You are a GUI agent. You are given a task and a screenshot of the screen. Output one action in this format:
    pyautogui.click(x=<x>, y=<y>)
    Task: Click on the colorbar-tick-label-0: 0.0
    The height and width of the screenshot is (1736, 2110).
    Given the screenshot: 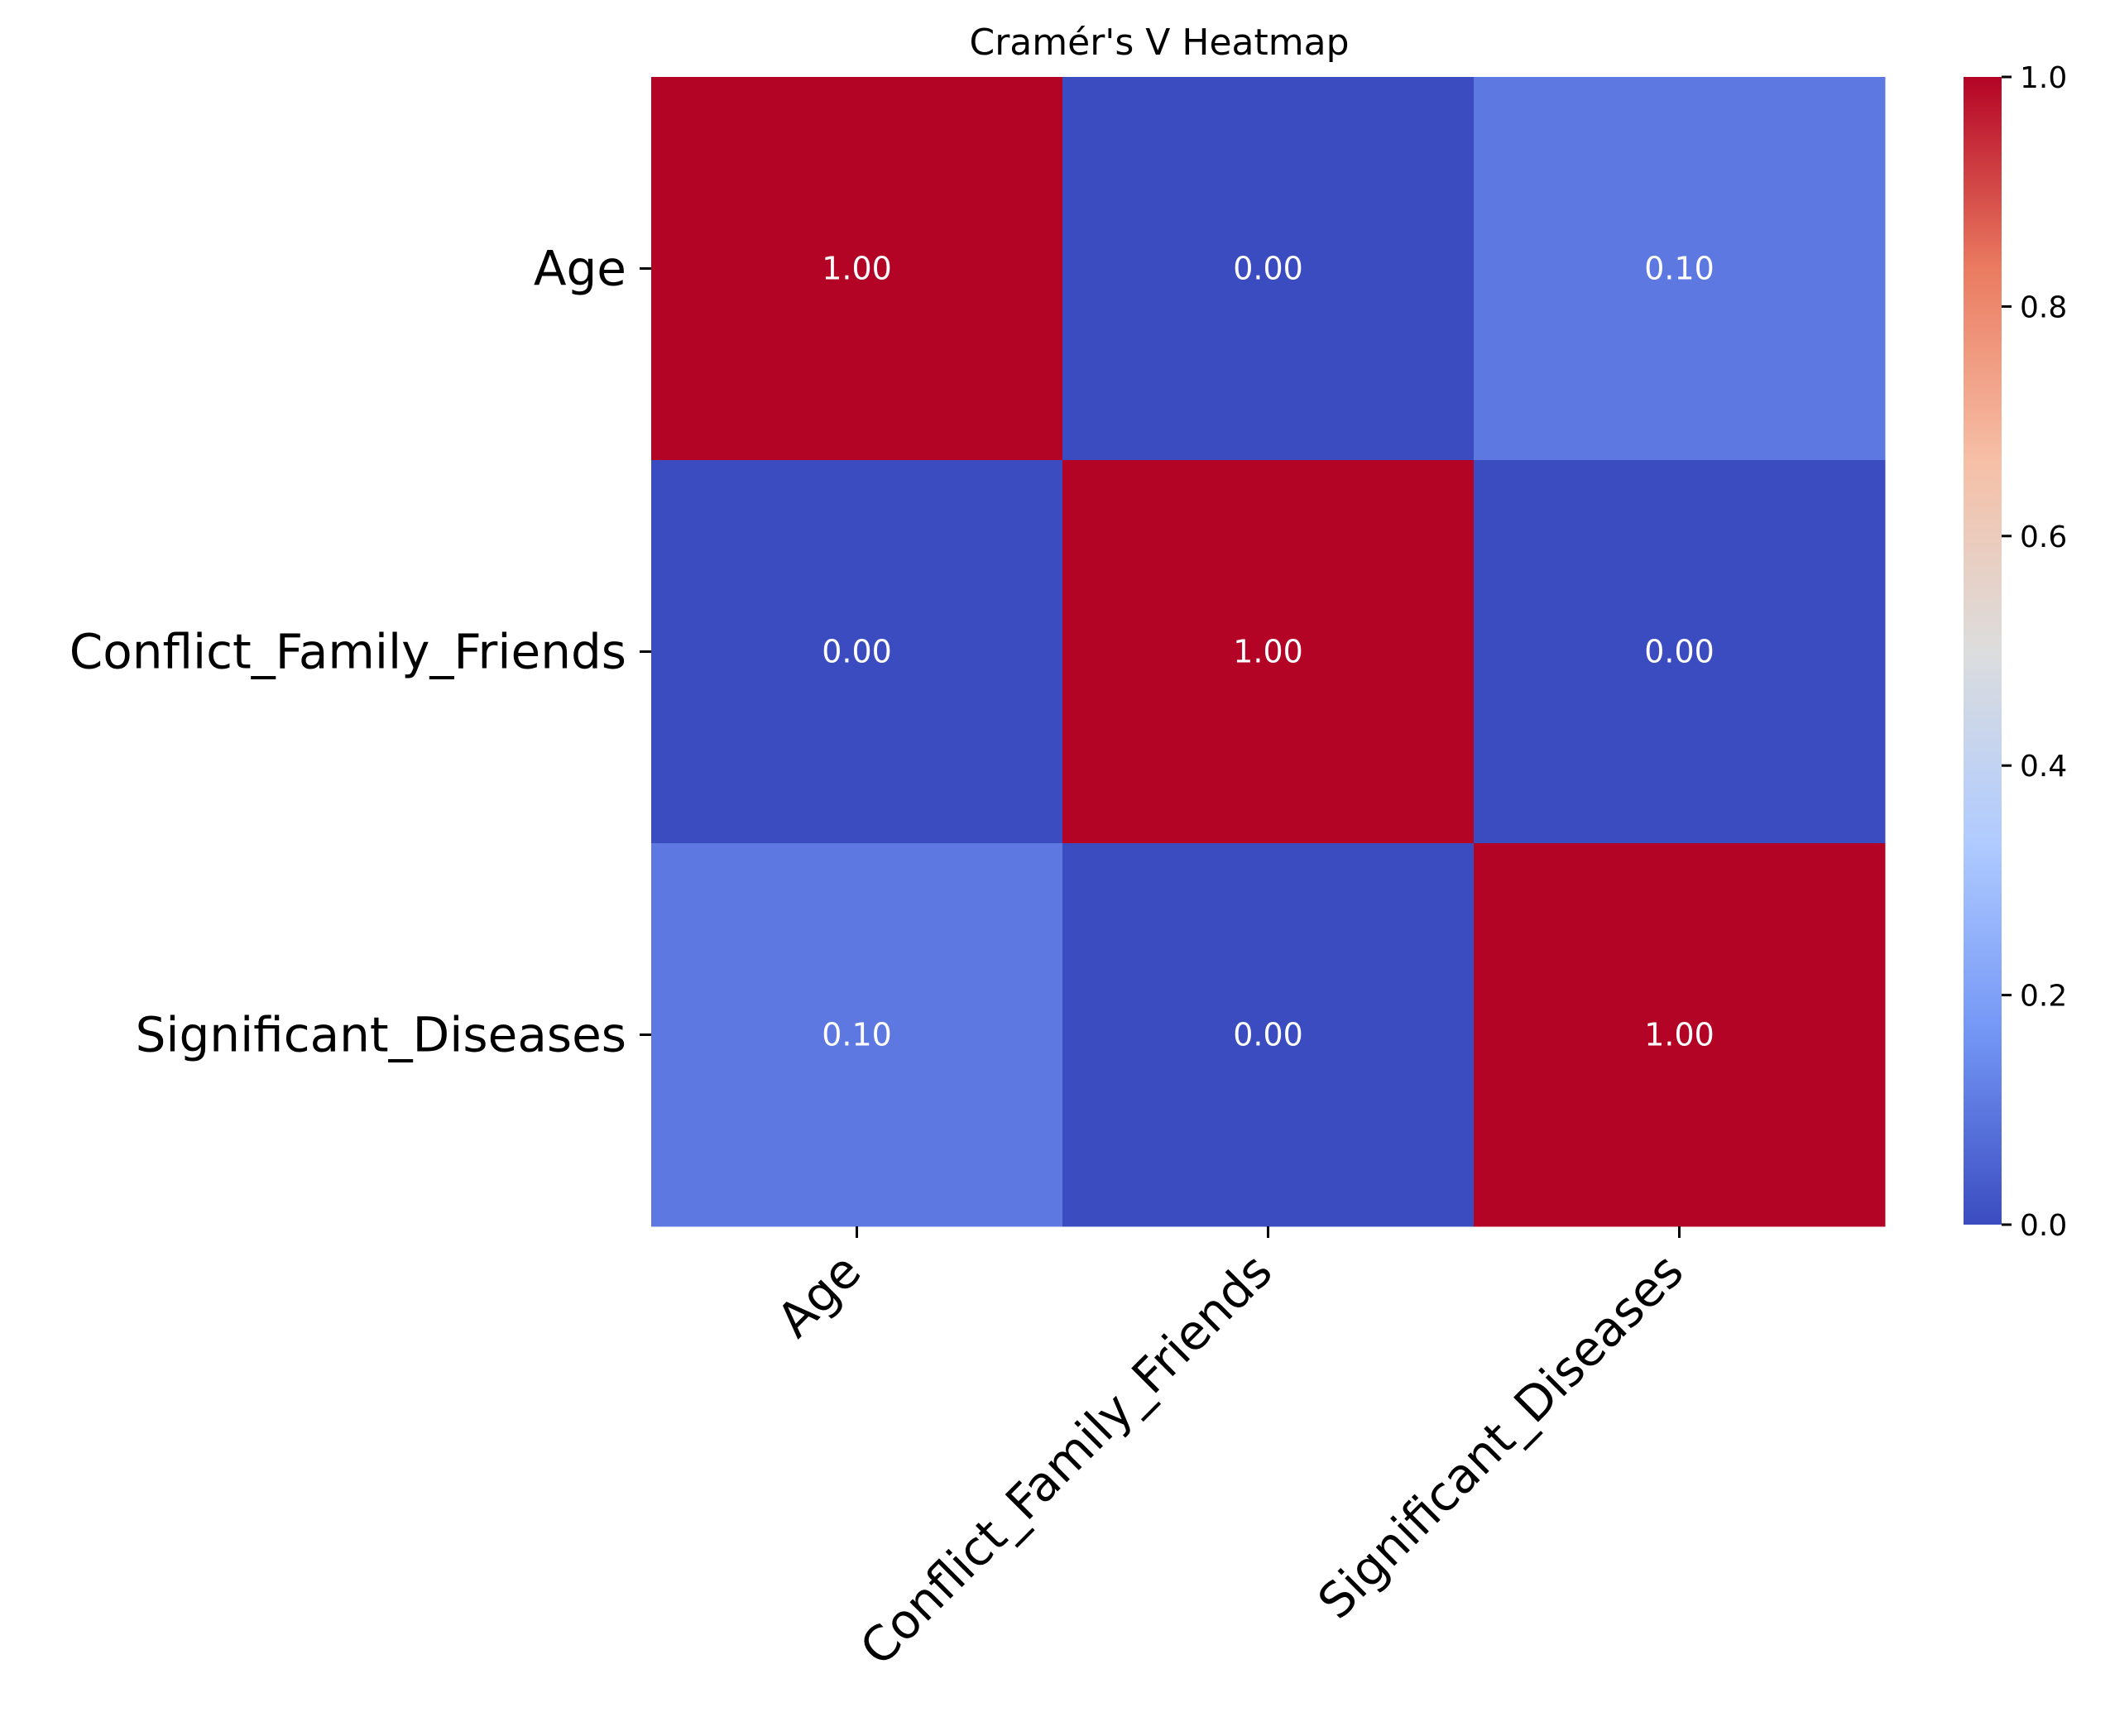 What is the action you would take?
    pyautogui.click(x=2043, y=1226)
    